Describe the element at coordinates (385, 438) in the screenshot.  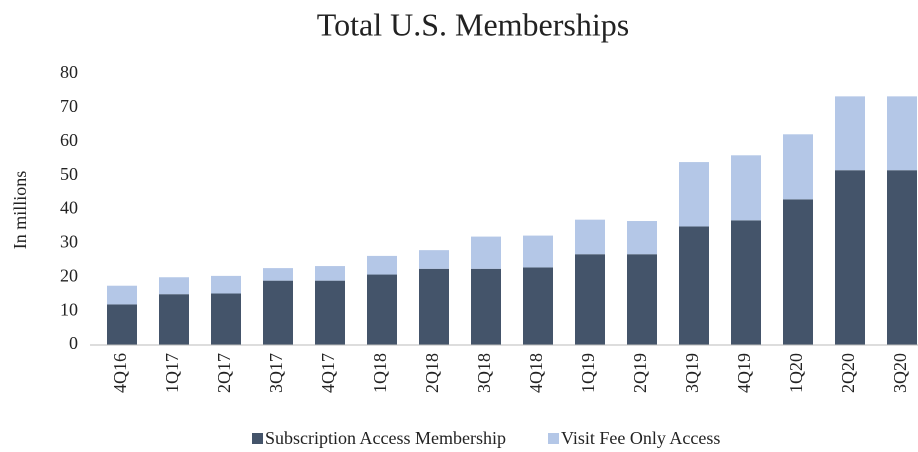
I see `legend-label: Subscription Access Membership` at that location.